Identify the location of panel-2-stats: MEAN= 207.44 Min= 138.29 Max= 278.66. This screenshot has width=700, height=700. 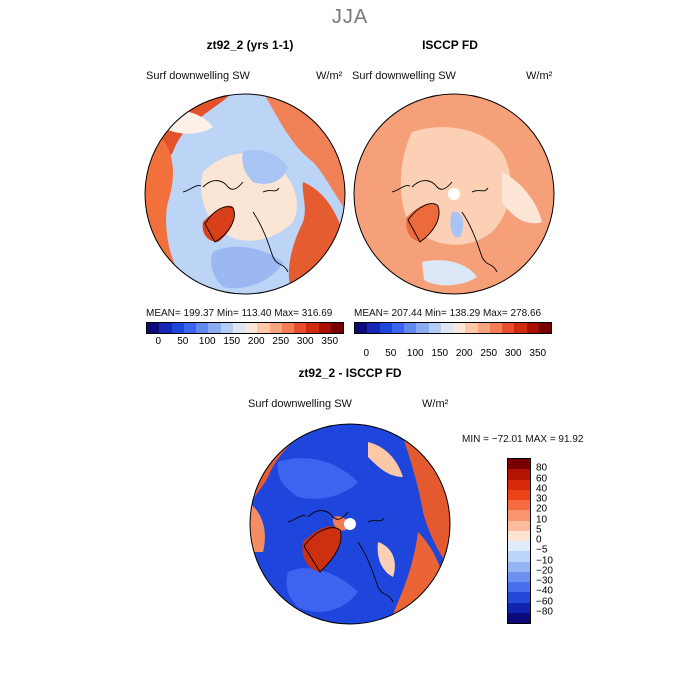
(448, 313).